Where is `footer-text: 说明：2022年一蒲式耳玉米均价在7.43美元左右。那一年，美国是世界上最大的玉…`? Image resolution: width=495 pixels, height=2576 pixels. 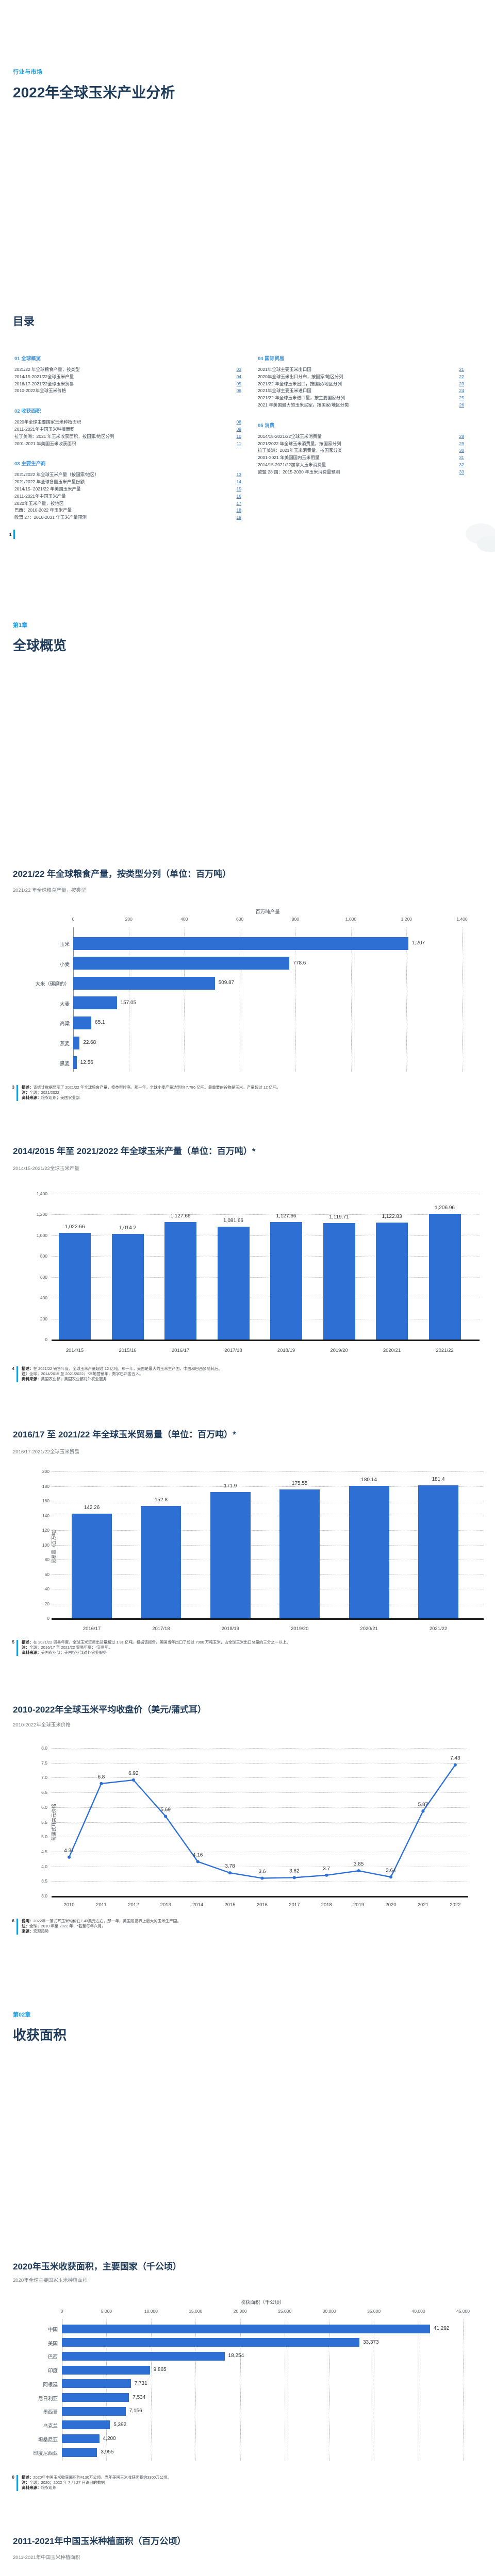
footer-text: 说明：2022年一蒲式耳玉米均价在7.43美元左右。那一年，美国是世界上最大的玉… is located at coordinates (101, 1926).